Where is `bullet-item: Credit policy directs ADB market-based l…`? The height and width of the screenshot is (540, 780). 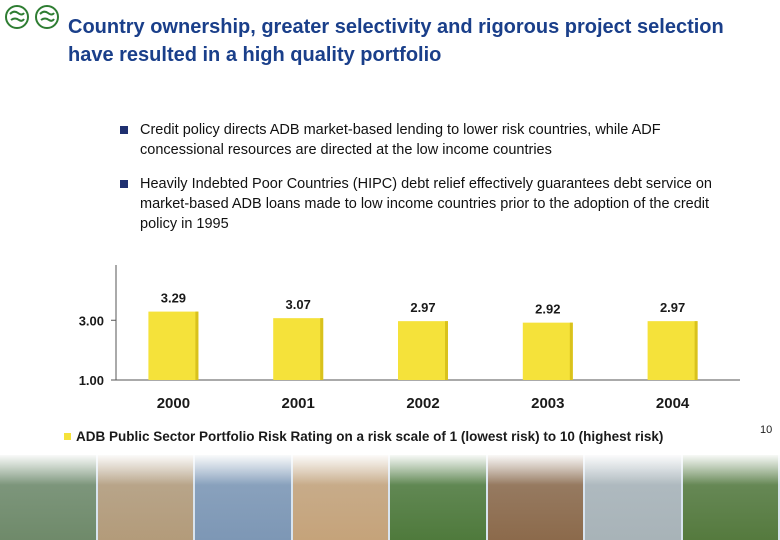 bullet-item: Credit policy directs ADB market-based l… is located at coordinates (430, 140).